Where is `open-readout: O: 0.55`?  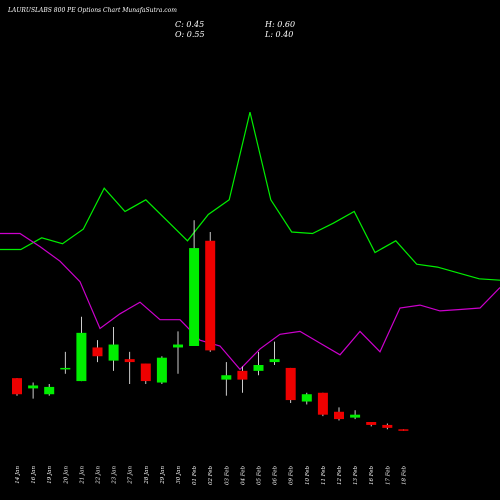 open-readout: O: 0.55 is located at coordinates (190, 34).